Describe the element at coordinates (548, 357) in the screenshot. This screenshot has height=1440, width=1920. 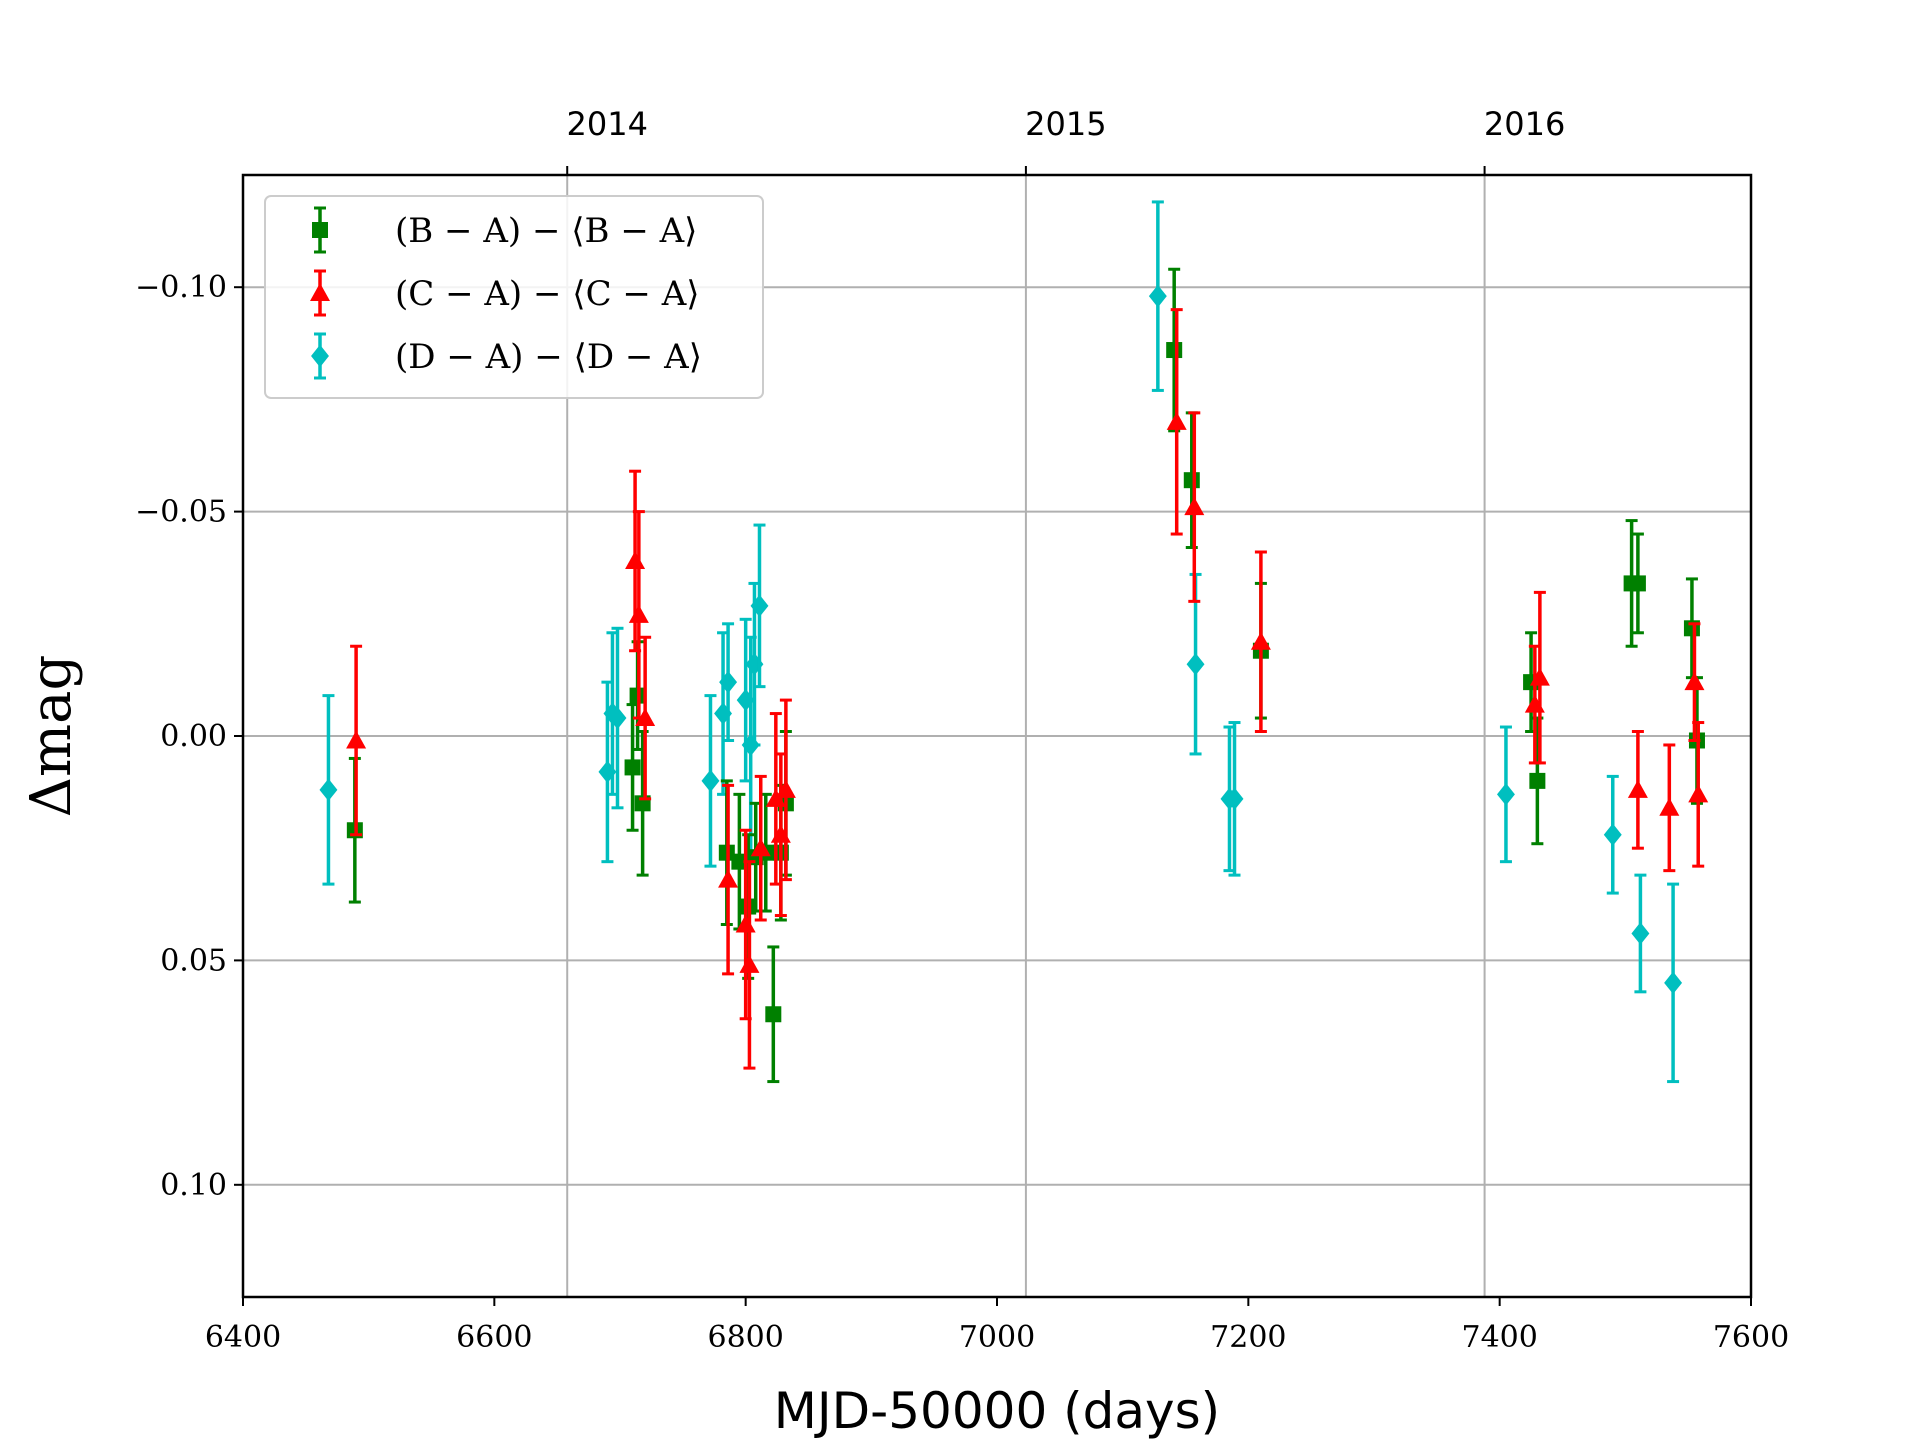
I see `legend-label: (D − A) − ⟨D − A⟩` at that location.